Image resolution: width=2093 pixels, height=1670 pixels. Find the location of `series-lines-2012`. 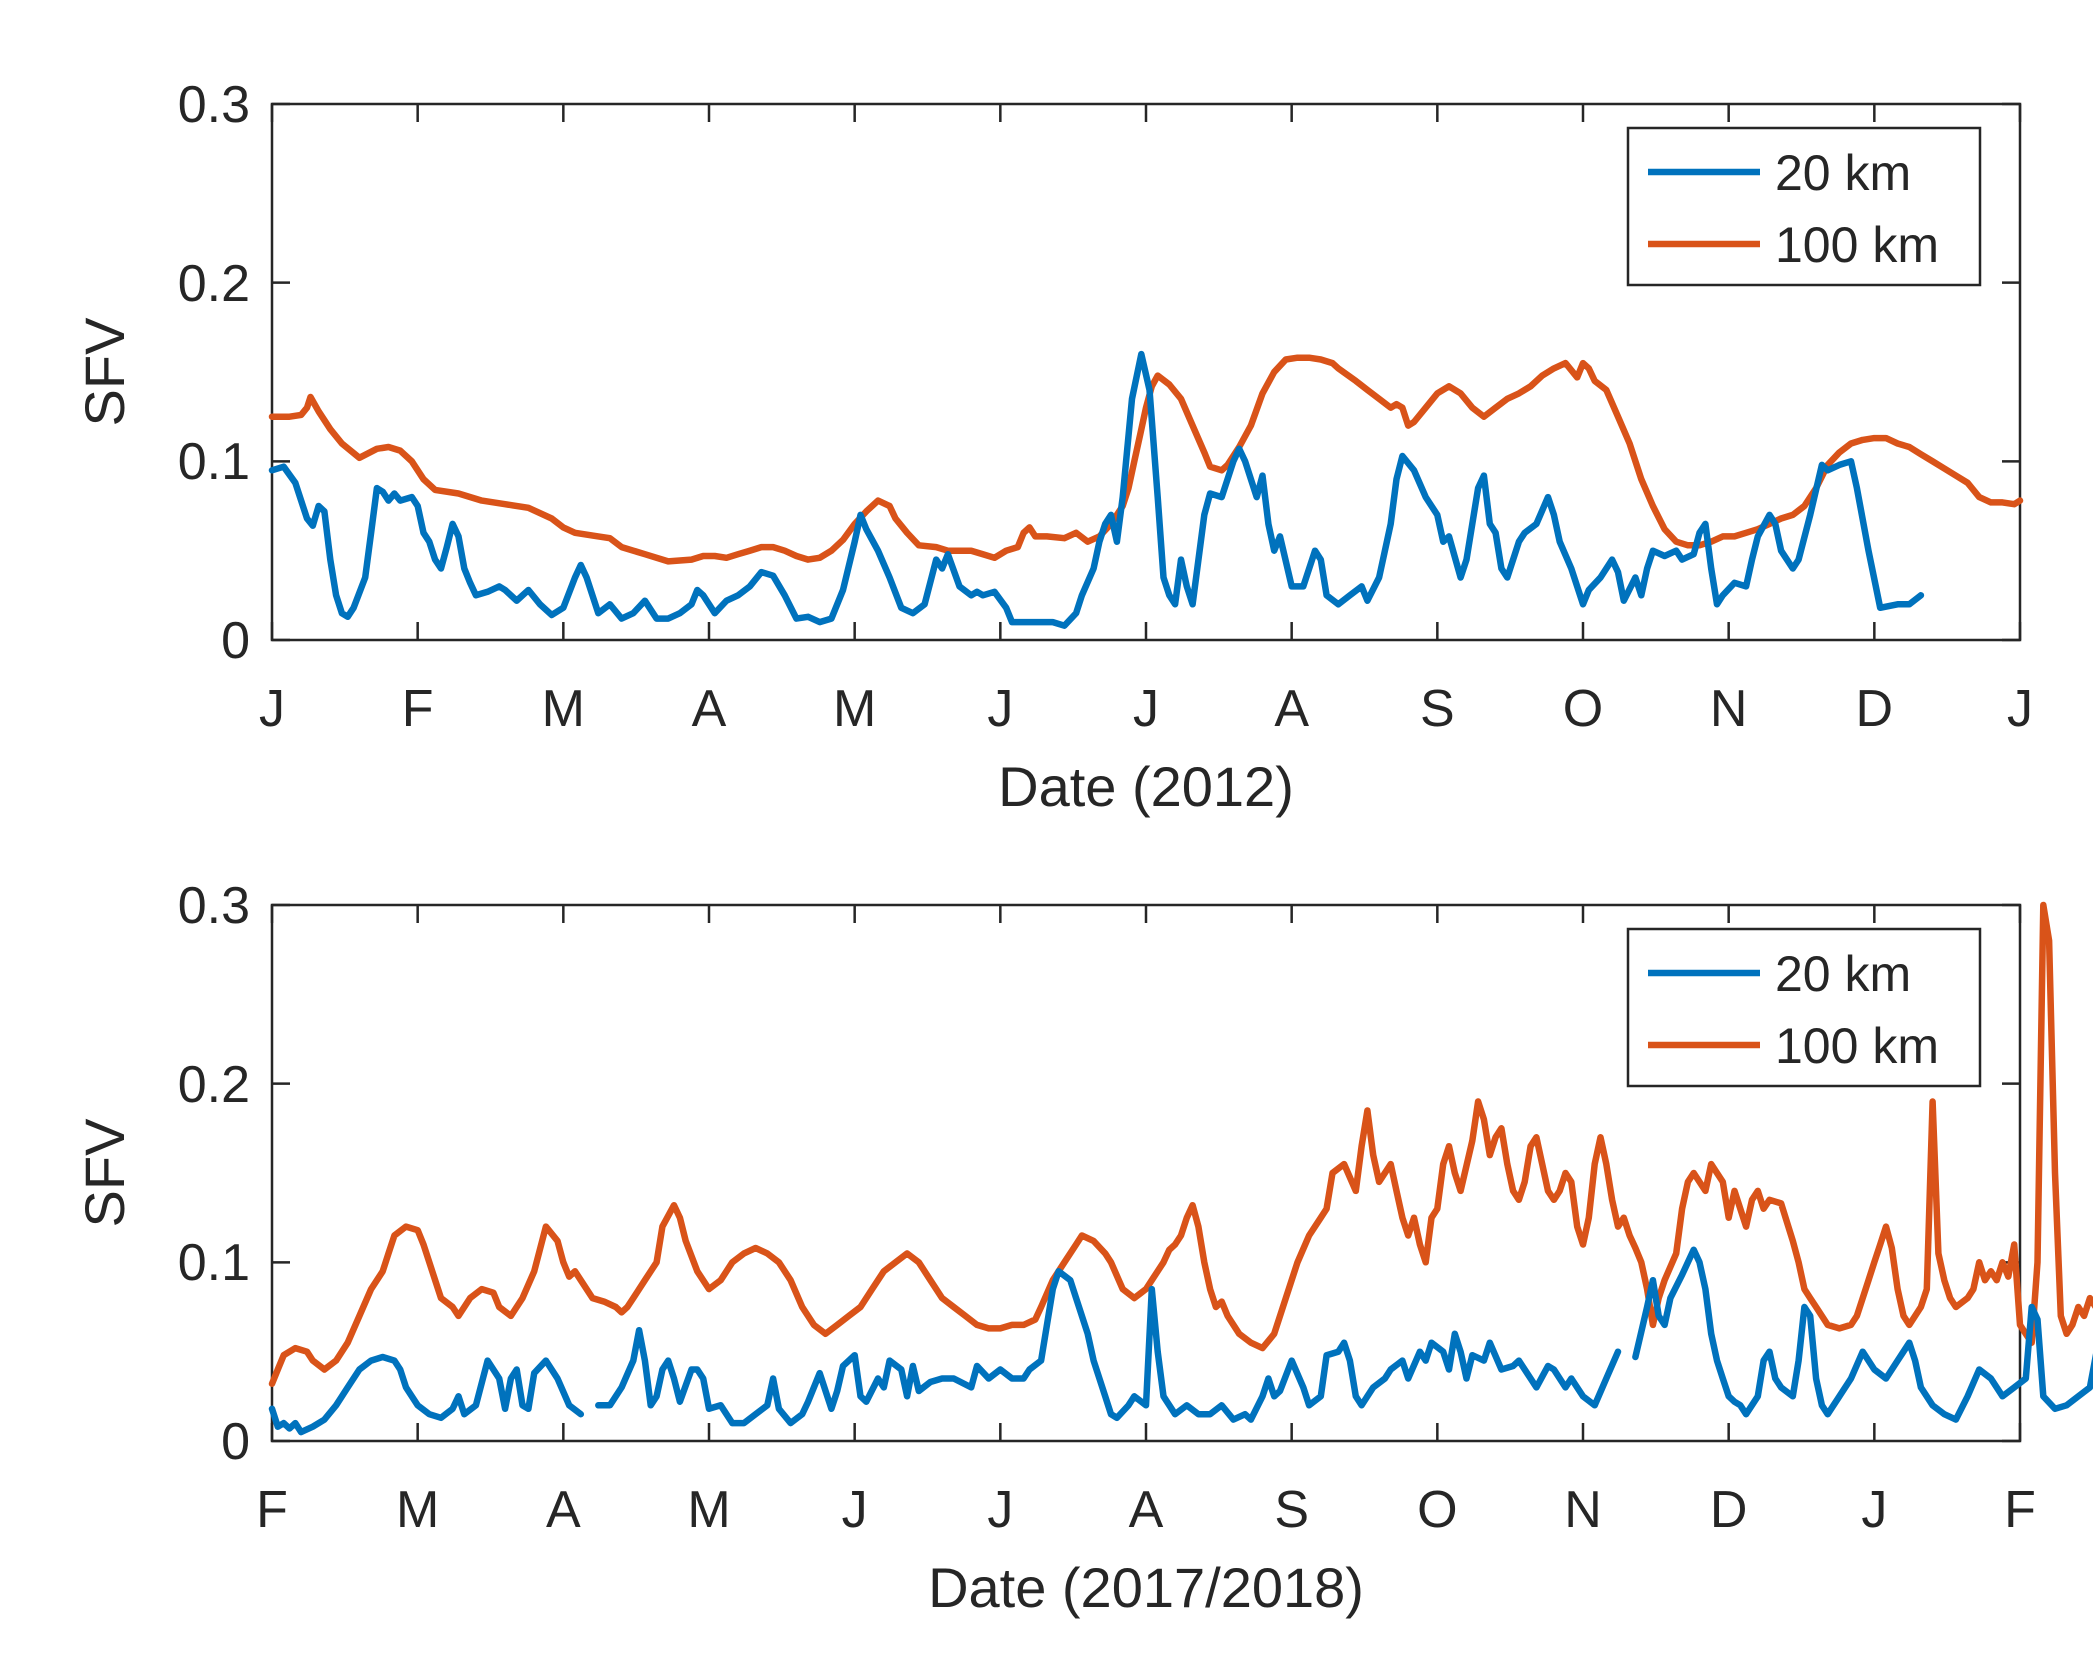

series-lines-2012 is located at coordinates (1146, 489).